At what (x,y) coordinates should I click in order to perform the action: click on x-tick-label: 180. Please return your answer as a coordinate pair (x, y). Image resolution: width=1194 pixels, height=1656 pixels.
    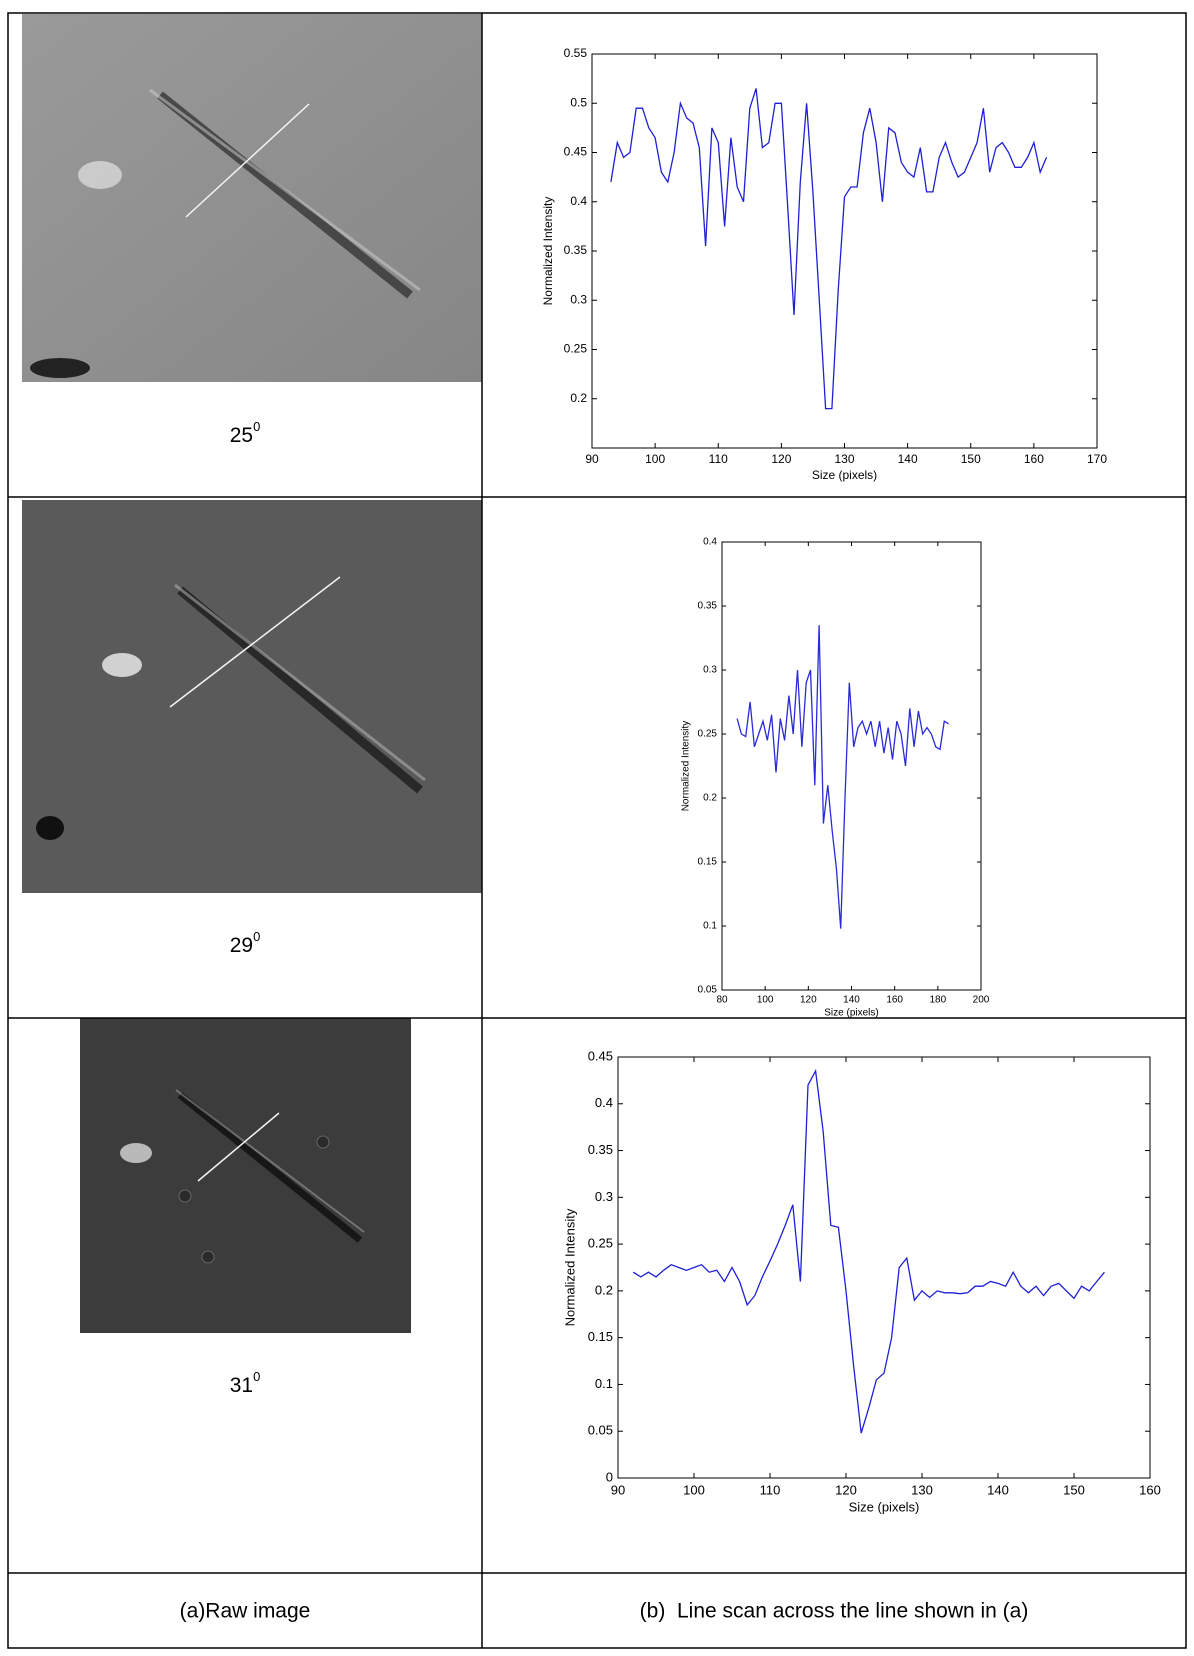
    Looking at the image, I should click on (937, 1000).